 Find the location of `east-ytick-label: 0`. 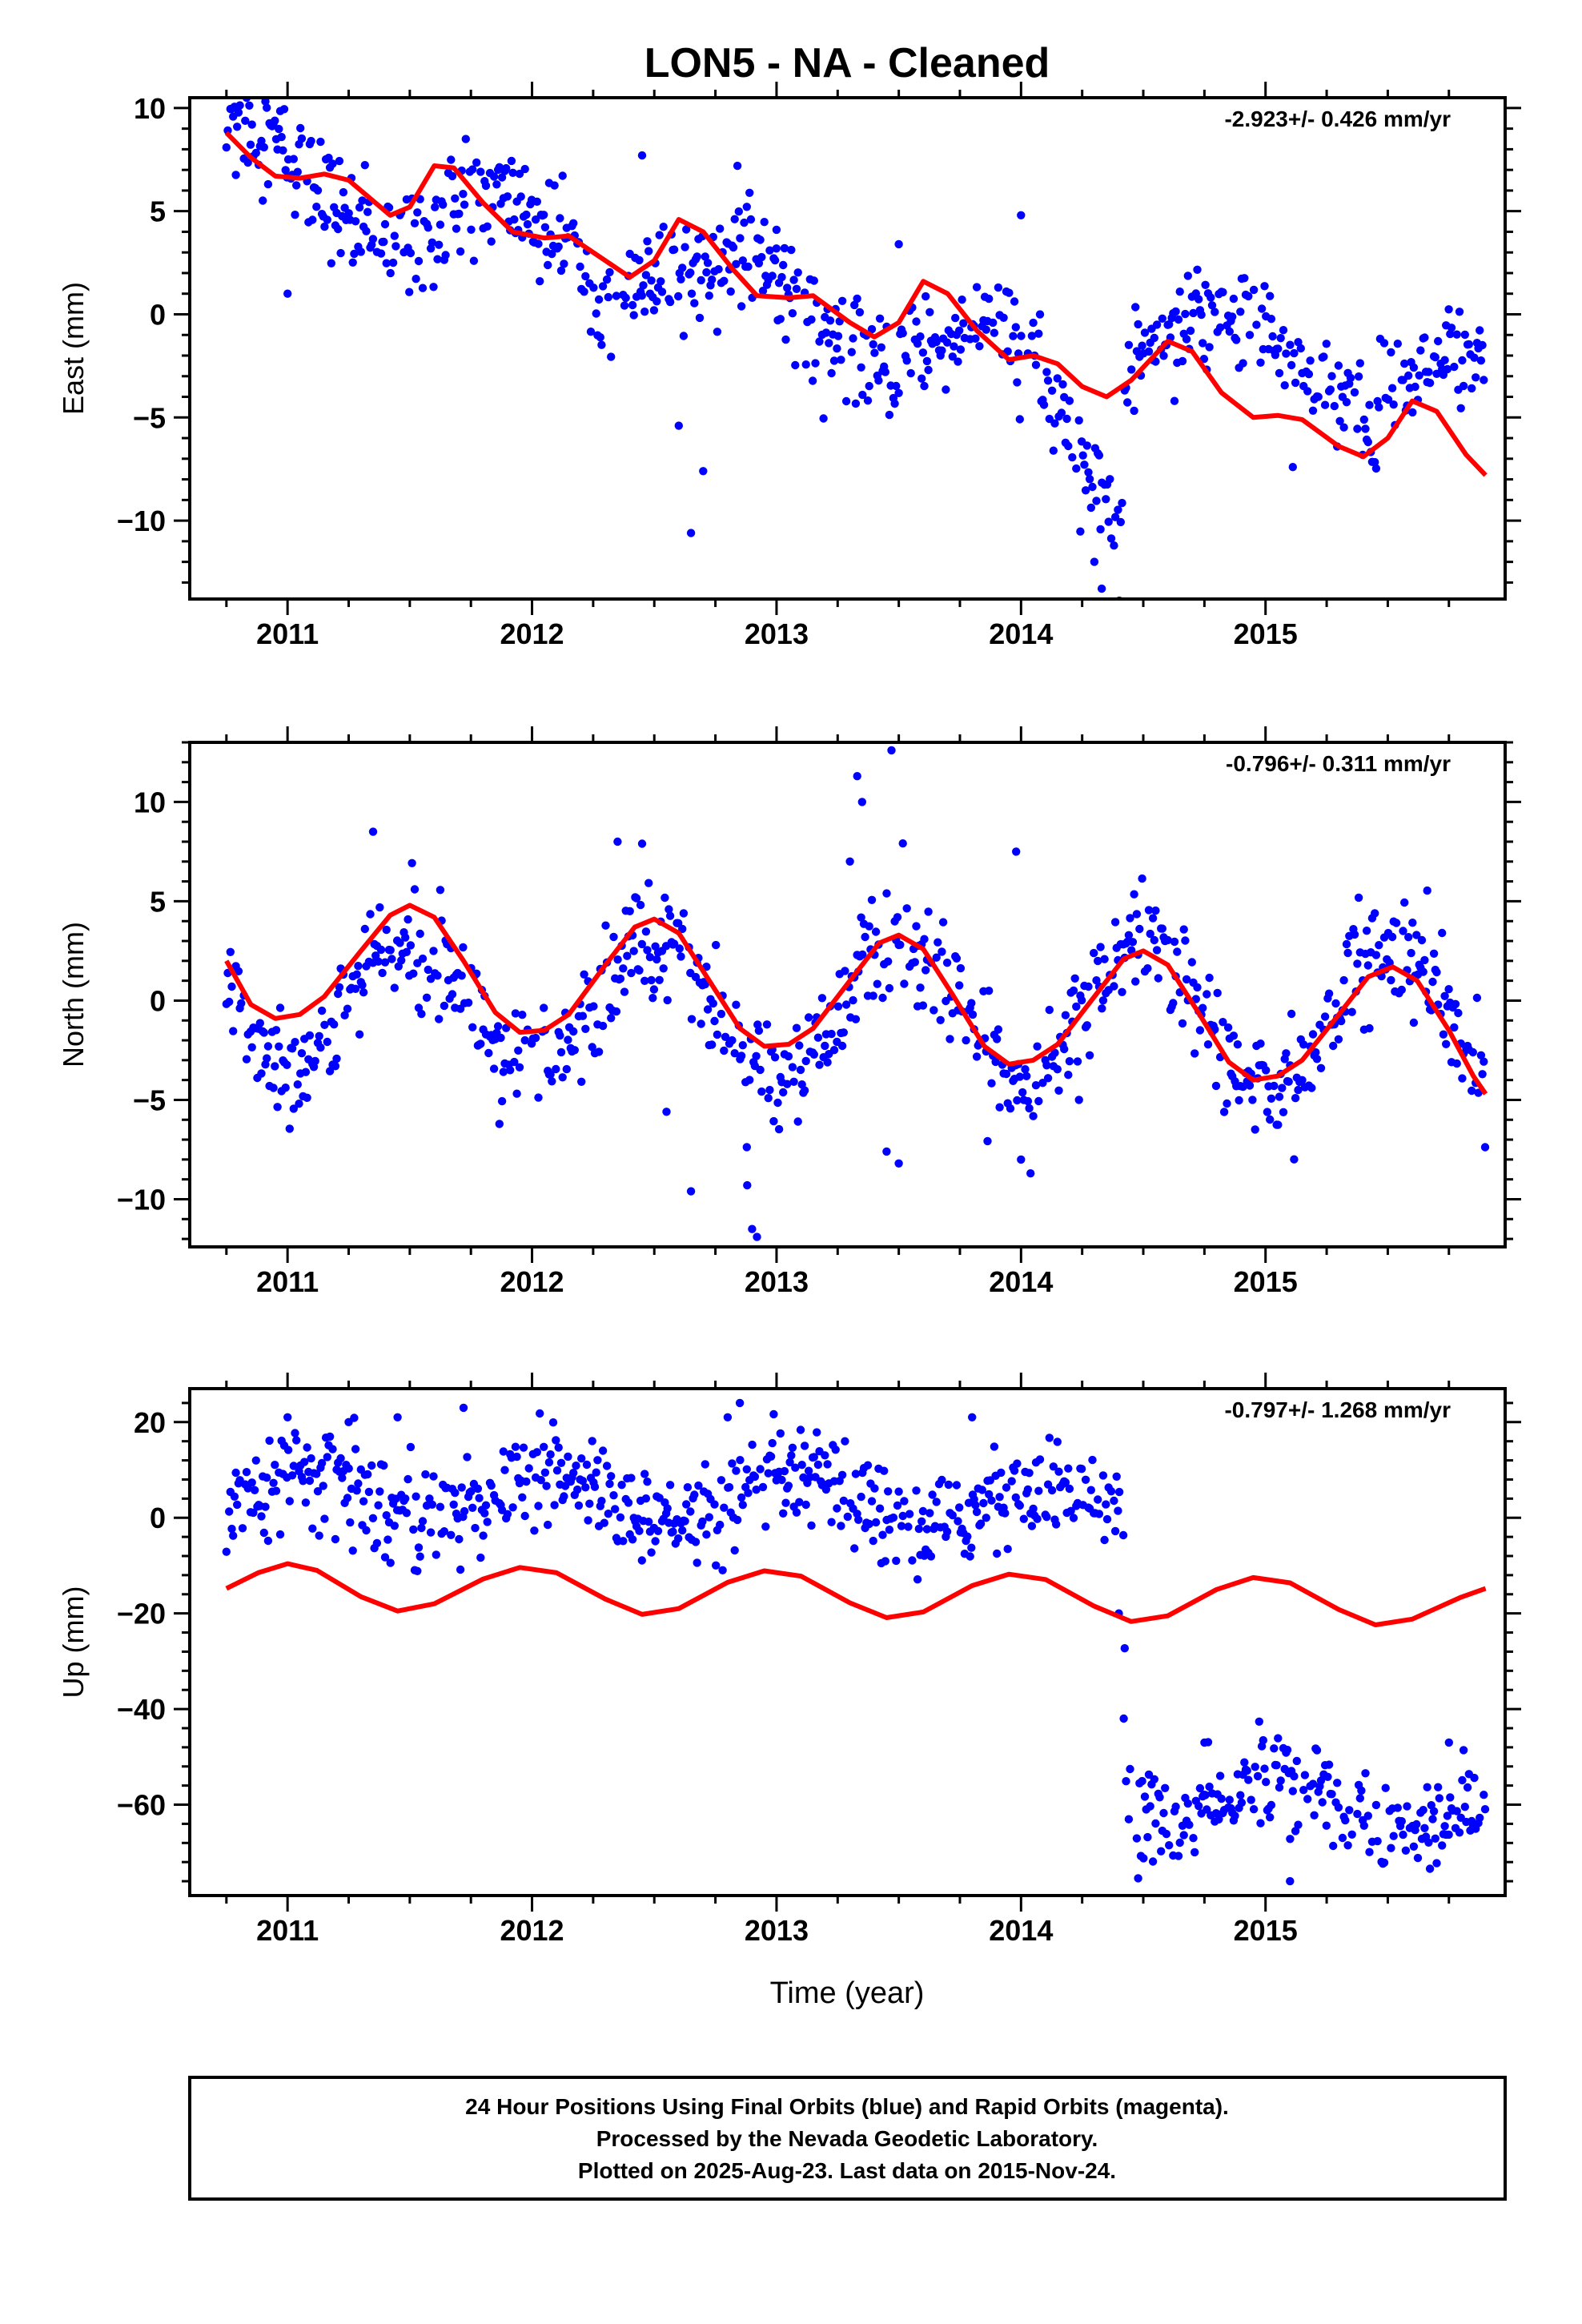

east-ytick-label: 0 is located at coordinates (158, 314).